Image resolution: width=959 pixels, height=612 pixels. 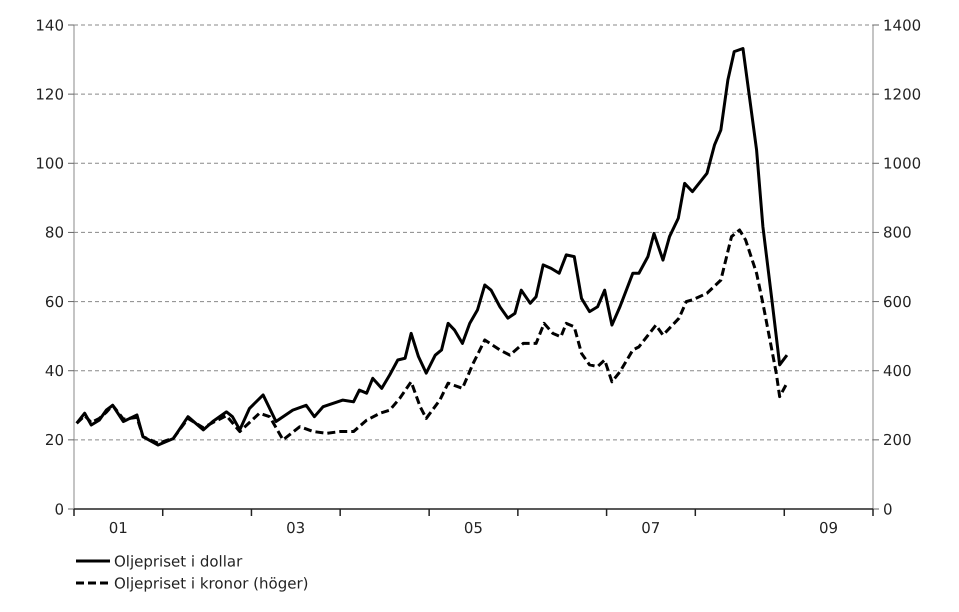 What do you see at coordinates (897, 440) in the screenshot?
I see `y2-tick-label: 200` at bounding box center [897, 440].